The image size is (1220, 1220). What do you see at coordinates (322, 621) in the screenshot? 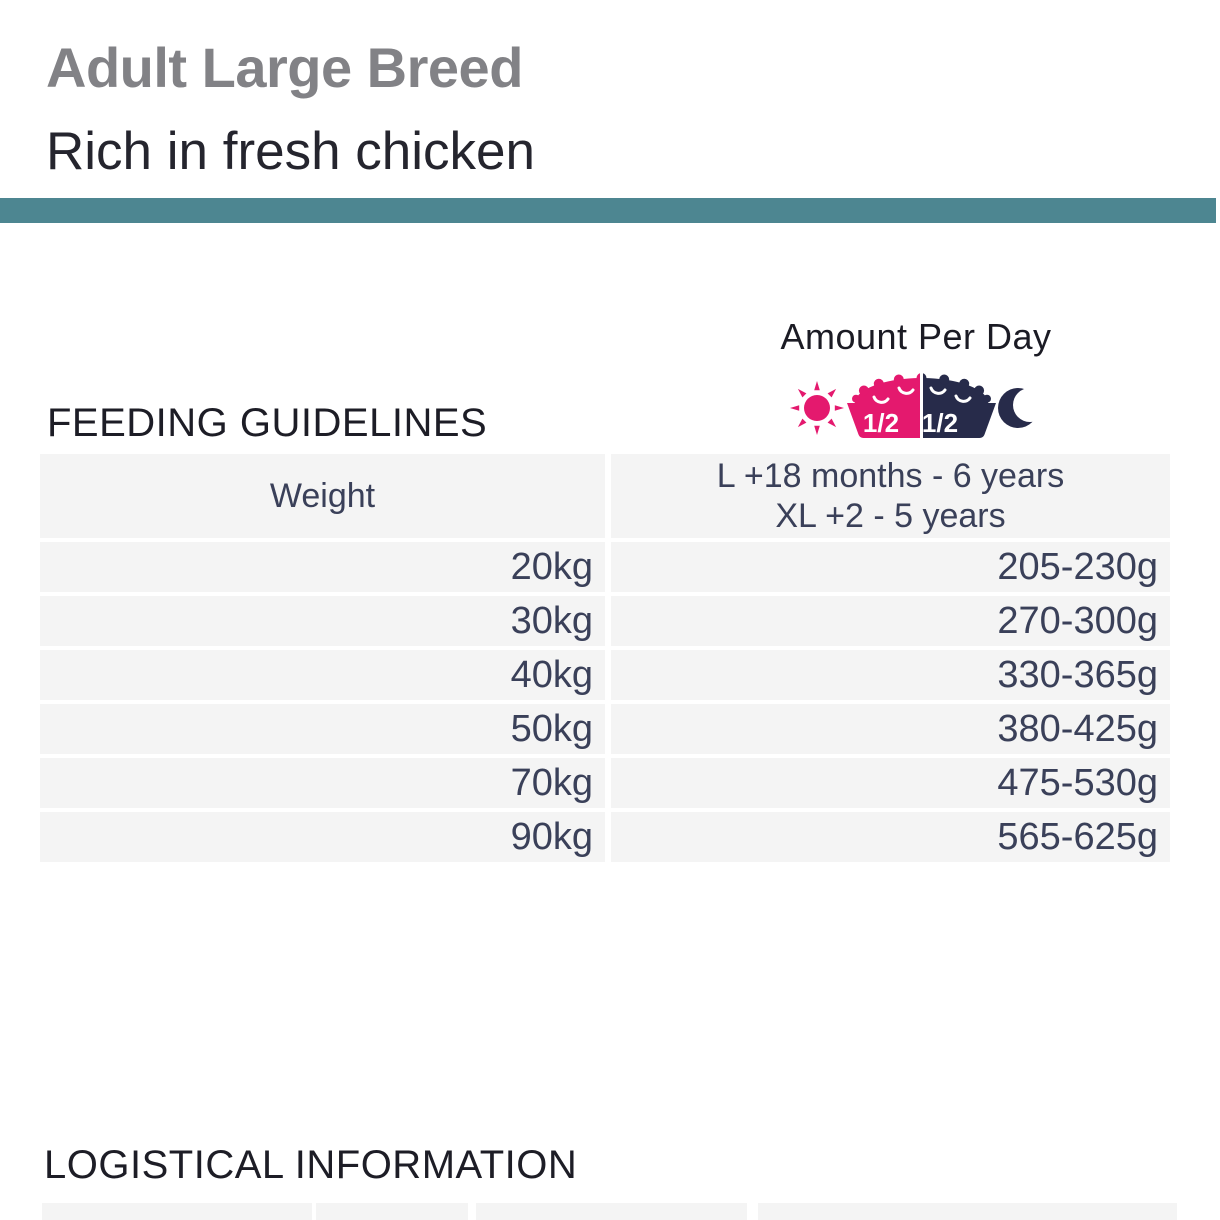
I see `weight-cell: 30kg` at bounding box center [322, 621].